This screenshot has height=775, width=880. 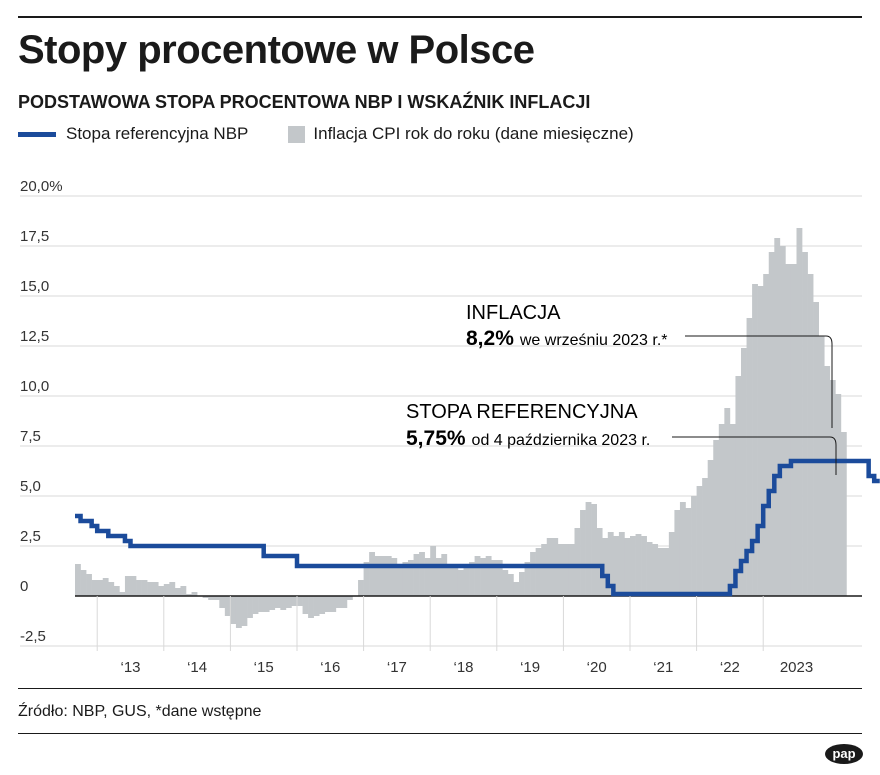 I want to click on y-tick-label: 12,5, so click(x=34, y=336).